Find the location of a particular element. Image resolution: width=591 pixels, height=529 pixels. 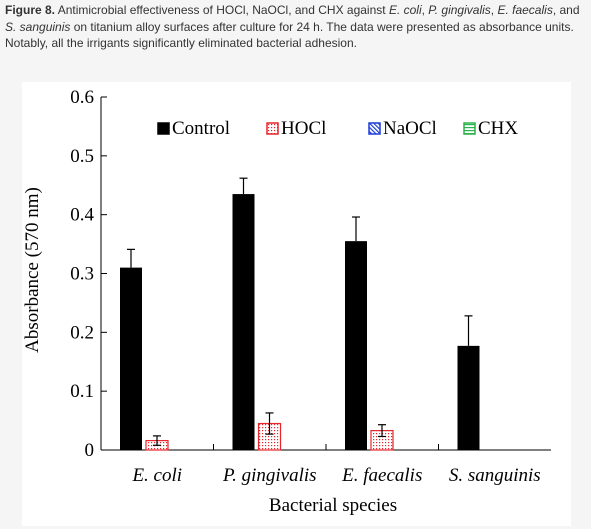

chart-legend: Control HOCl NaOCl CHX is located at coordinates (337, 128).